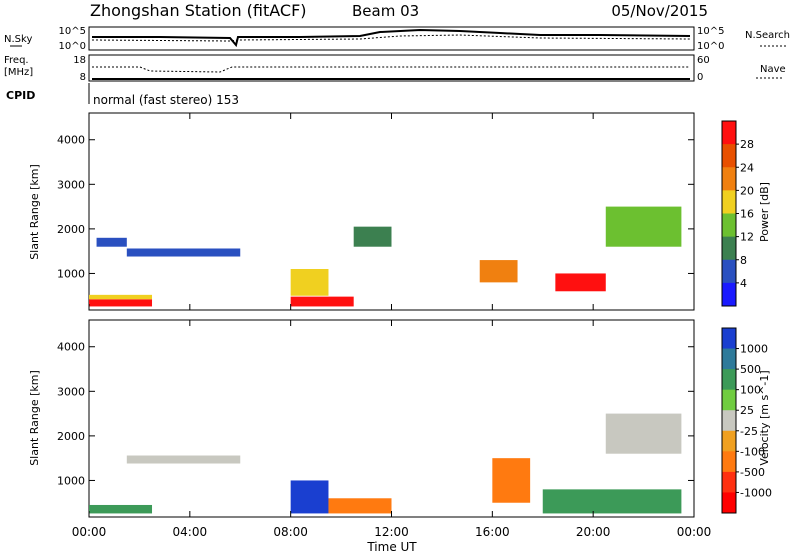 The width and height of the screenshot is (800, 554). Describe the element at coordinates (71, 140) in the screenshot. I see `power-ytick-label-3: 4000` at that location.